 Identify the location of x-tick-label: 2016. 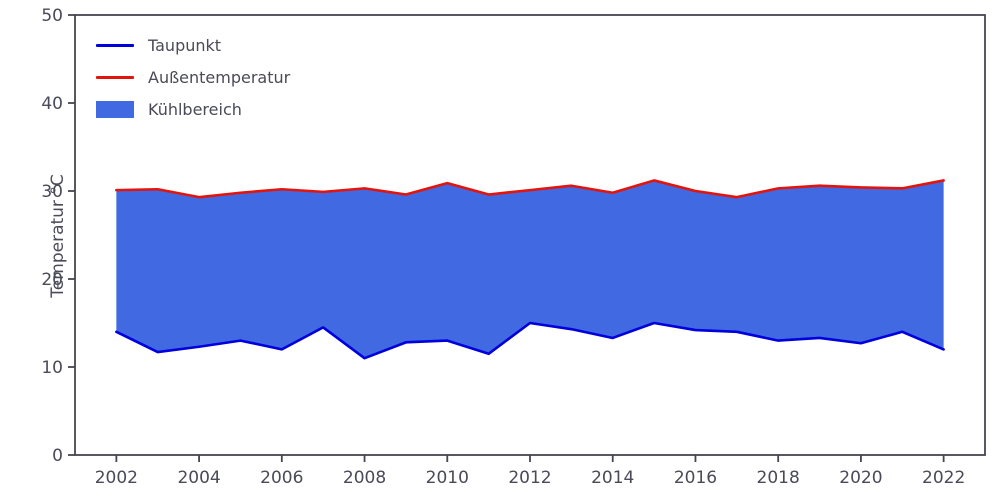
(695, 478).